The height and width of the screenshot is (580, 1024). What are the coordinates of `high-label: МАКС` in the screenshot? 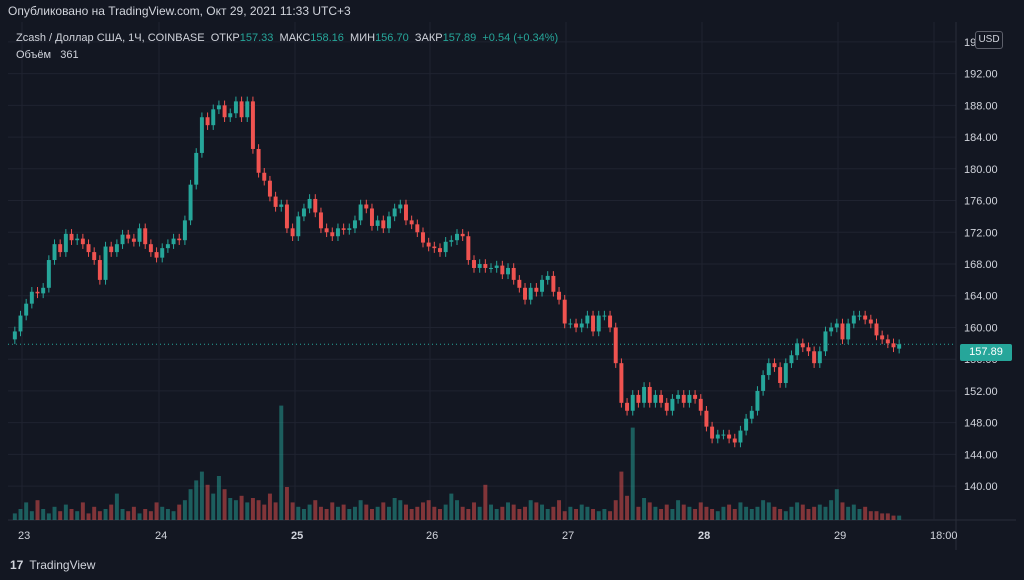 It's located at (295, 38).